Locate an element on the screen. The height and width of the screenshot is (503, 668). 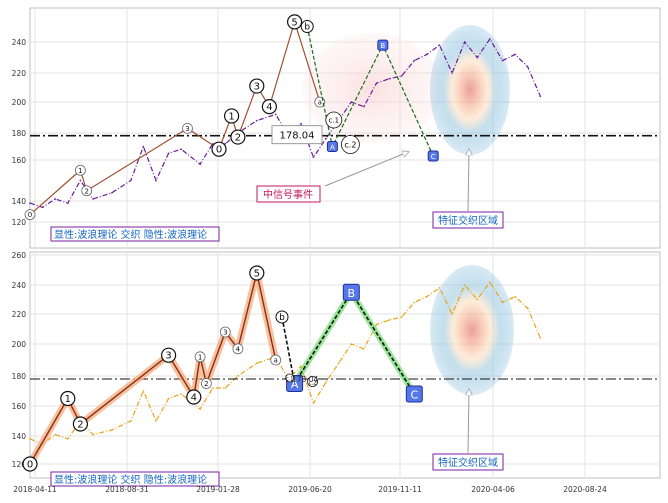
zone-label-box is located at coordinates (468, 220).